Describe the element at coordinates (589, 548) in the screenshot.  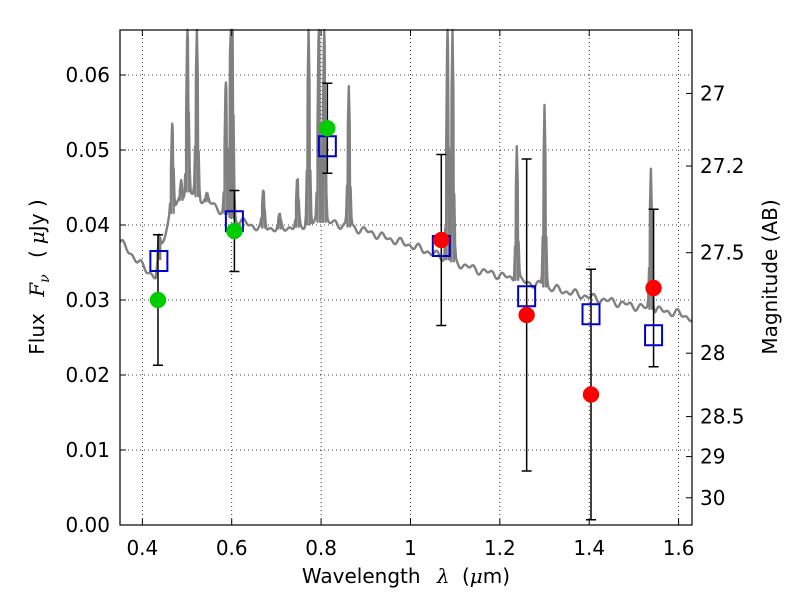
I see `x-tick-label: 1.4` at that location.